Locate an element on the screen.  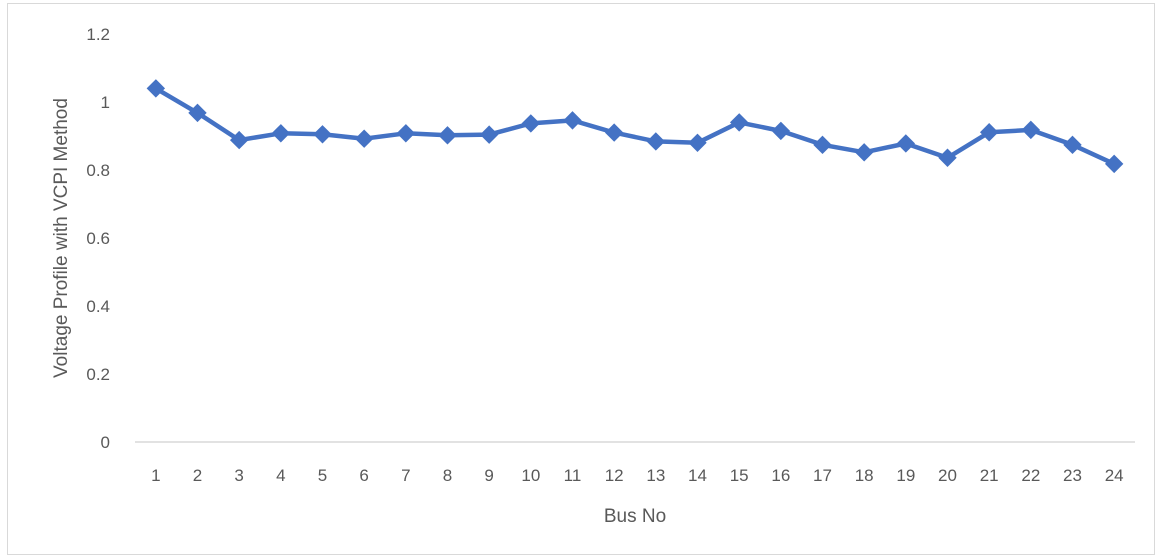
x-tick-label: 7 is located at coordinates (405, 475).